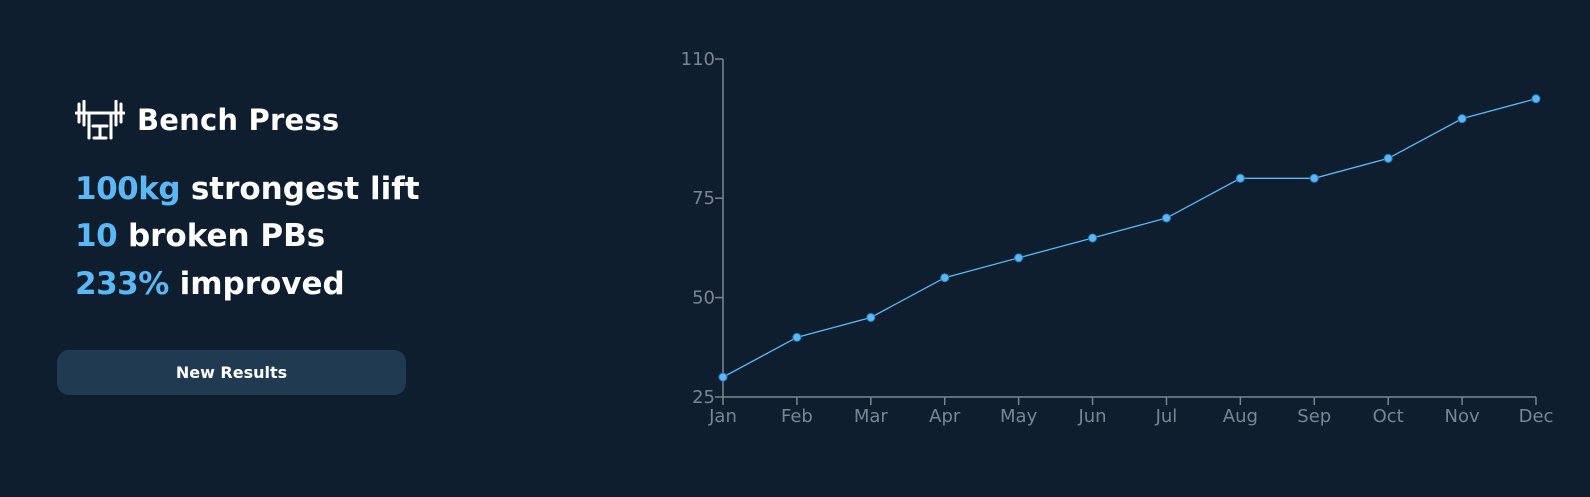 Image resolution: width=1590 pixels, height=497 pixels. Describe the element at coordinates (1462, 416) in the screenshot. I see `x-tick-label: Nov` at that location.